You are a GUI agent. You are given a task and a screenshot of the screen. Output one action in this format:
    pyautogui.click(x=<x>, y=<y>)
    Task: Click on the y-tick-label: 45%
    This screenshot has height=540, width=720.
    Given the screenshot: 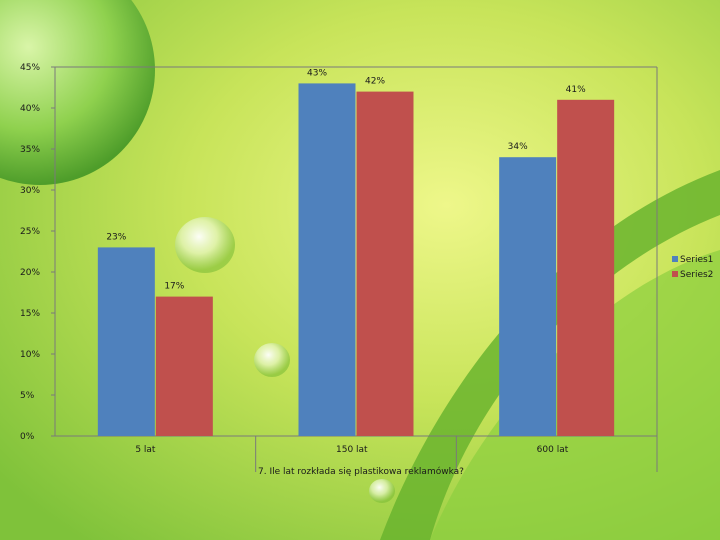 What is the action you would take?
    pyautogui.click(x=30, y=68)
    